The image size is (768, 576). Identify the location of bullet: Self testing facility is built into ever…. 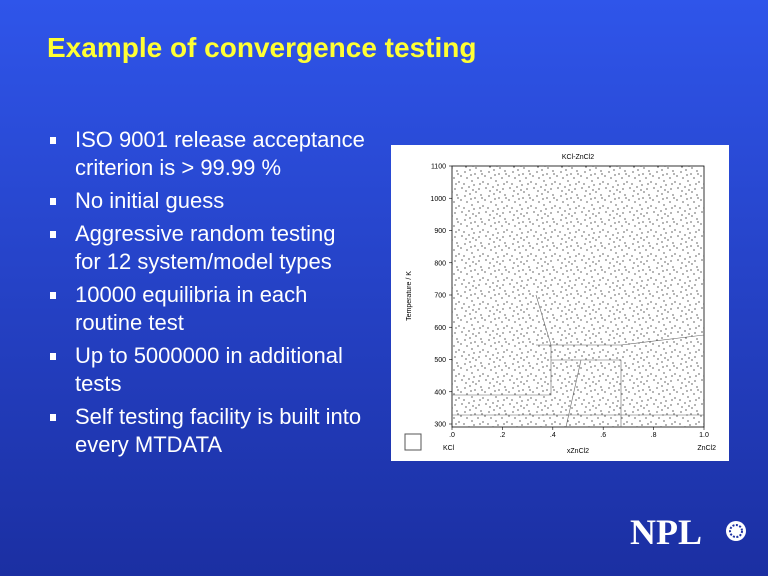
(208, 431).